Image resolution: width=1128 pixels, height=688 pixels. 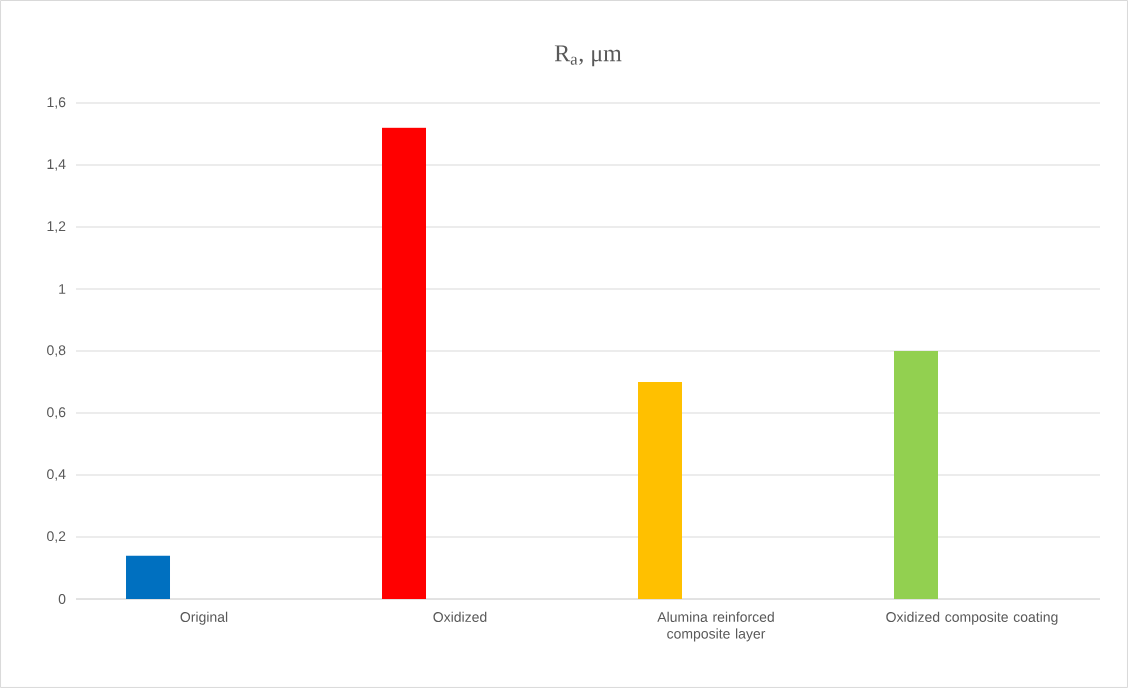 I want to click on y-tick-label: 0, so click(x=62, y=599).